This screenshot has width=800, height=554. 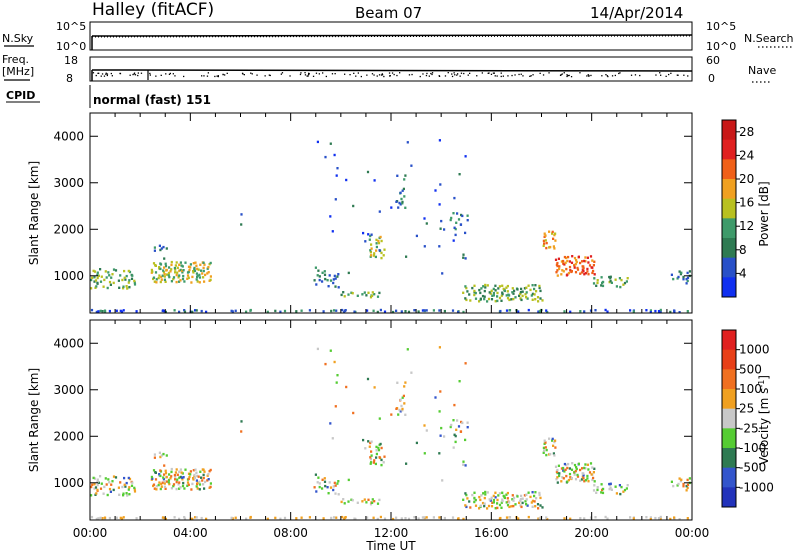 What do you see at coordinates (762, 70) in the screenshot?
I see `nave-label: Nave` at bounding box center [762, 70].